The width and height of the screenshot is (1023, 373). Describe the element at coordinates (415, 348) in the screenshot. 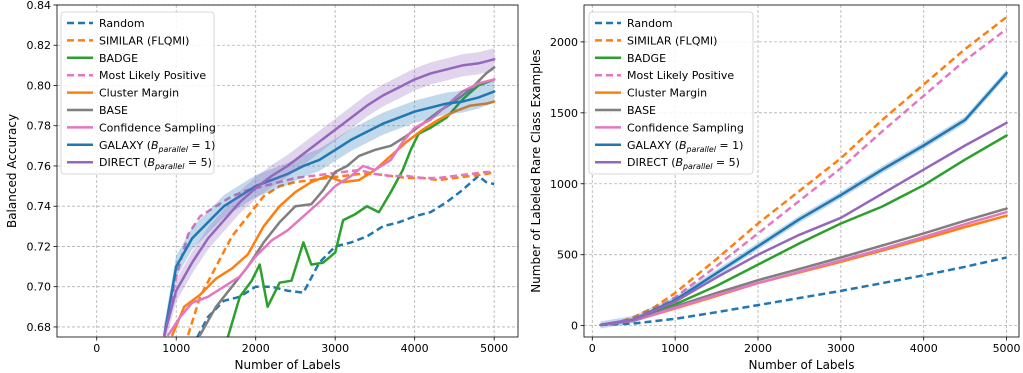

I see `left-x-tick-label: 4000` at that location.